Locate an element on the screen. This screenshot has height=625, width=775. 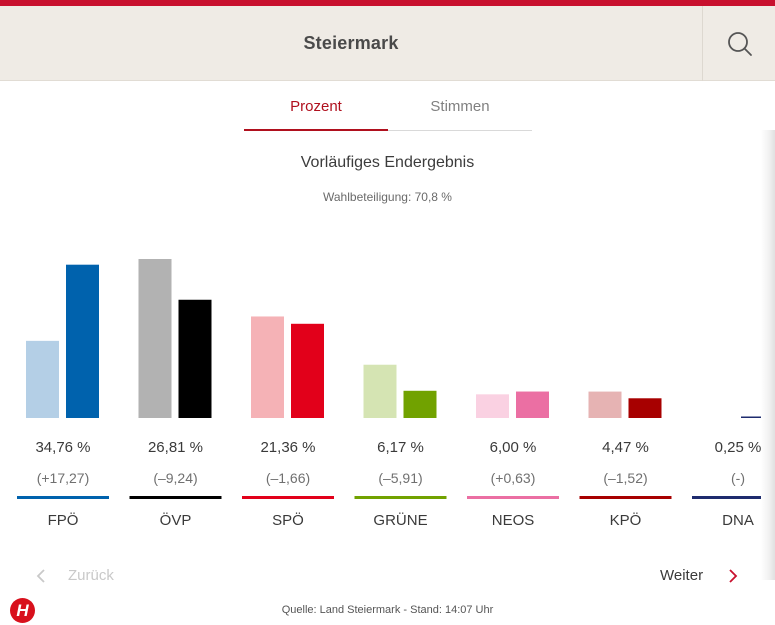
change-label-0: (+17,27) is located at coordinates (63, 478).